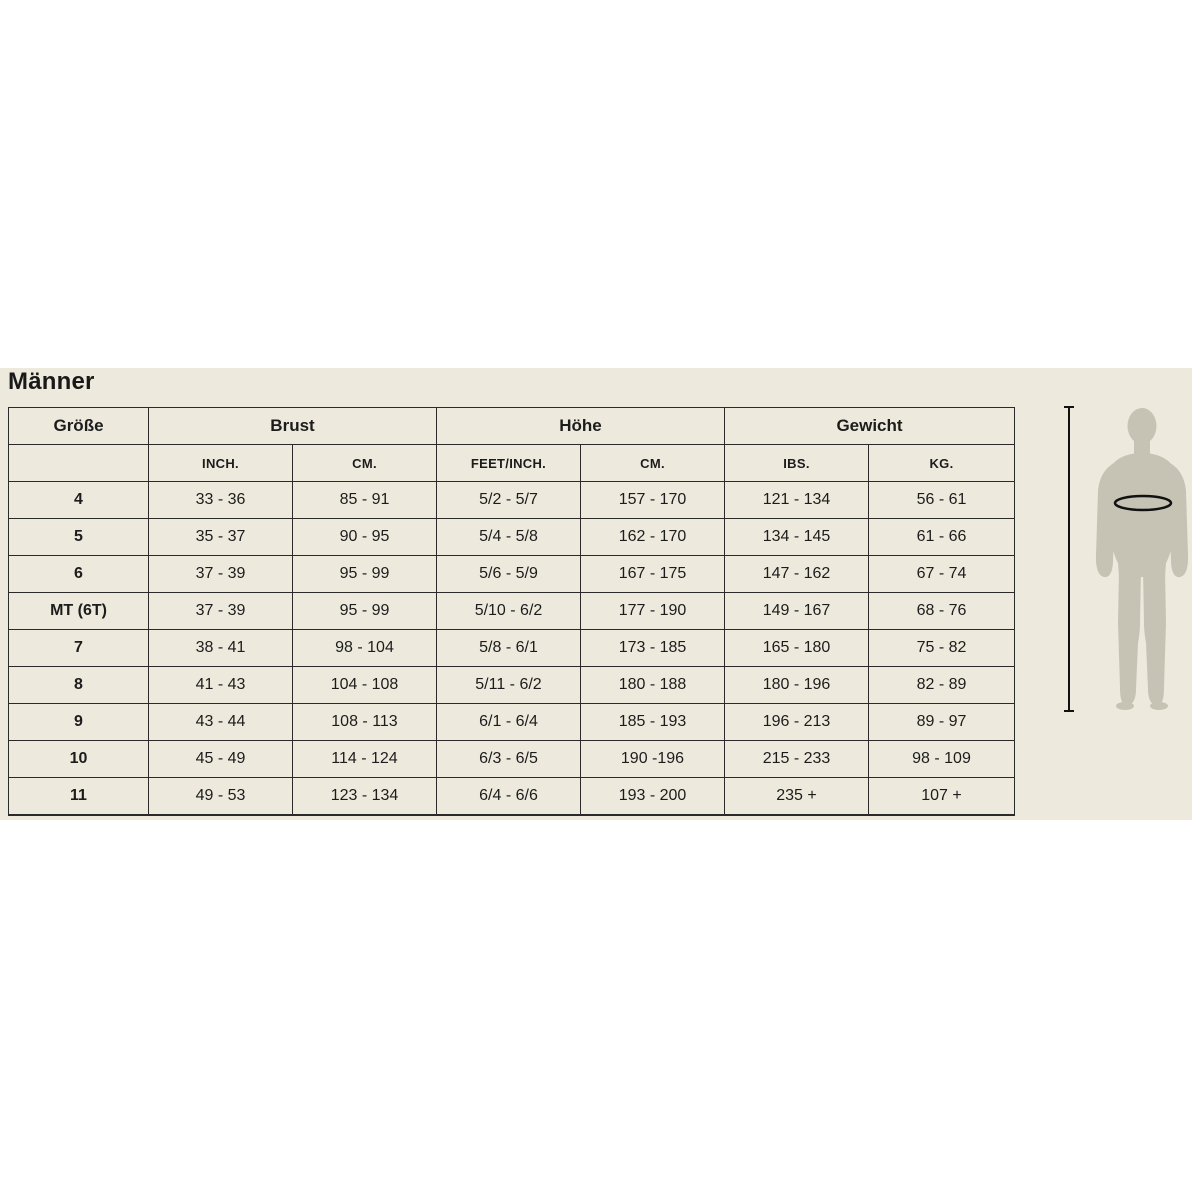 This screenshot has width=1192, height=1192. I want to click on table-cell: 85 - 91, so click(364, 500).